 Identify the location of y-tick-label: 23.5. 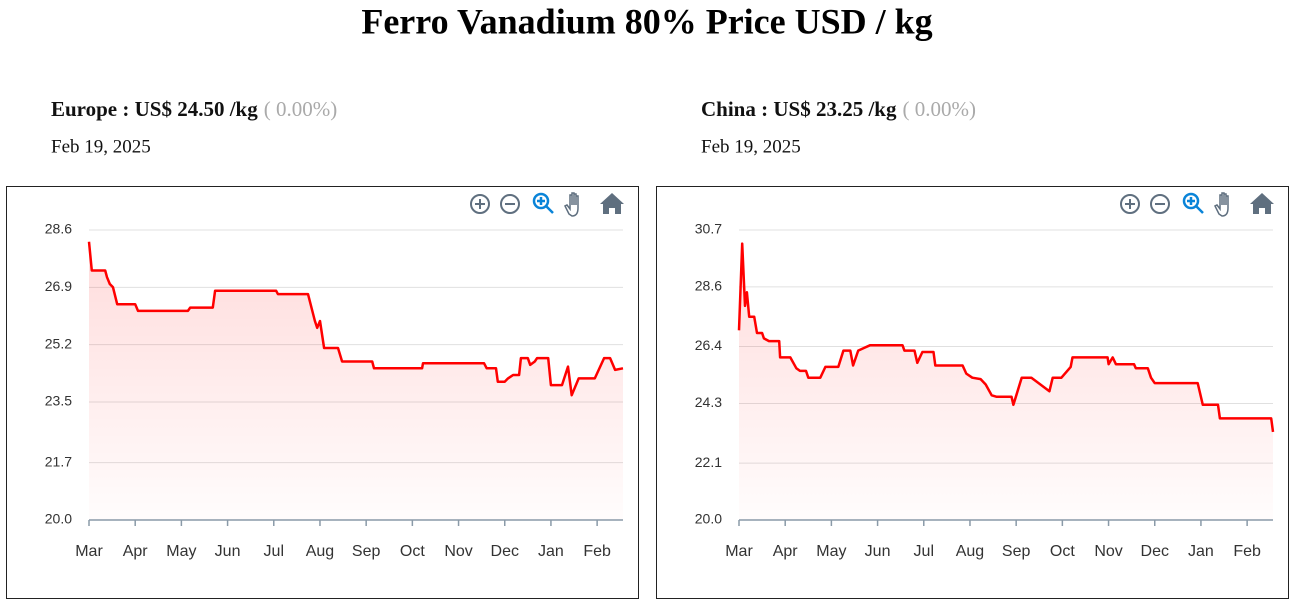
(58, 401).